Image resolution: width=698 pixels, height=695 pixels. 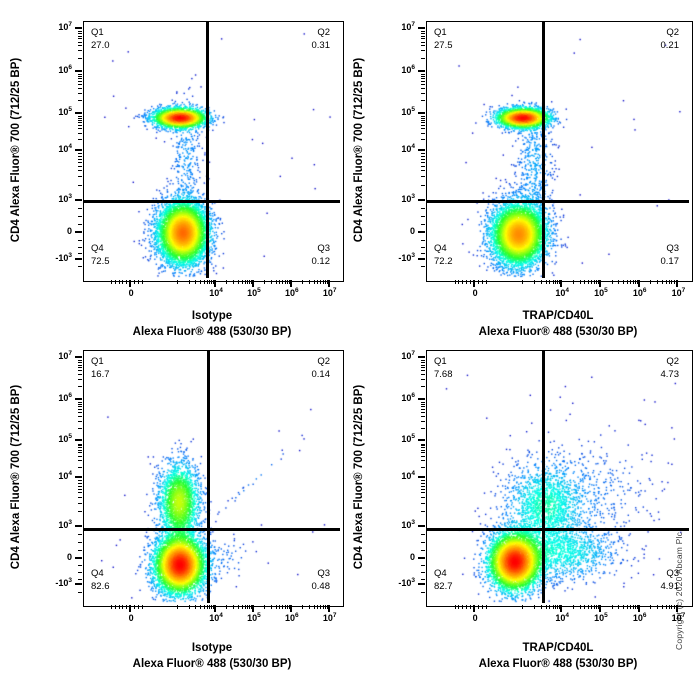 What do you see at coordinates (323, 32) in the screenshot?
I see `quadrant-label-q2: Q2` at bounding box center [323, 32].